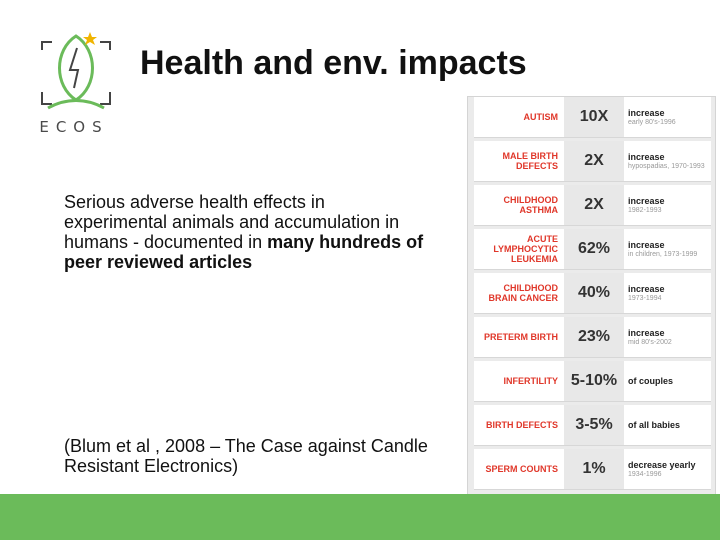 This screenshot has height=540, width=720. I want to click on row-sub: 1934-1996, so click(645, 474).